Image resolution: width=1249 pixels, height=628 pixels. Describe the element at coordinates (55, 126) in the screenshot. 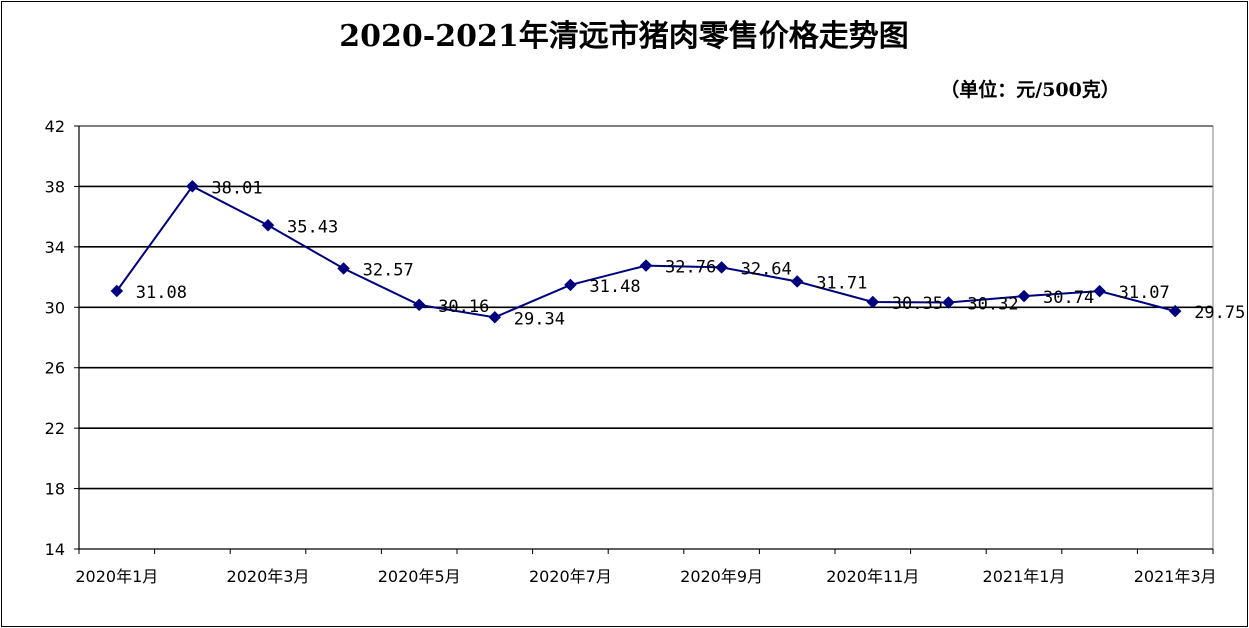

I see `y-tick-label: 42` at that location.